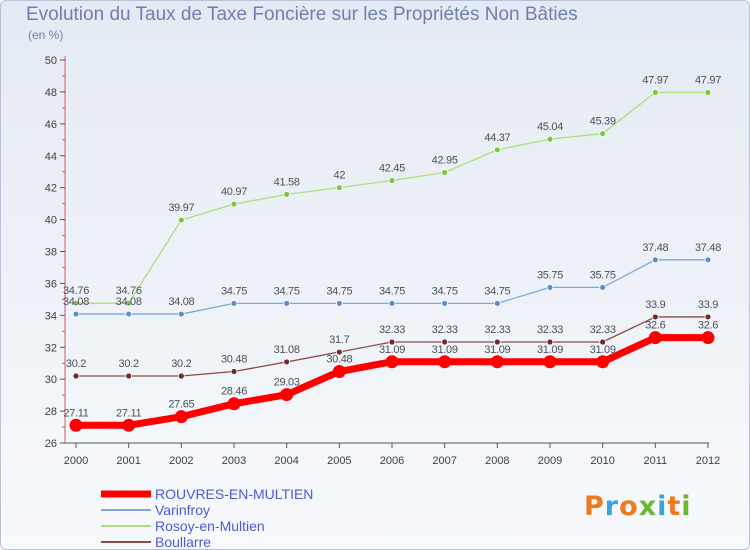 The height and width of the screenshot is (550, 750). What do you see at coordinates (234, 494) in the screenshot?
I see `legend-label: ROUVRES-EN-MULTIEN` at bounding box center [234, 494].